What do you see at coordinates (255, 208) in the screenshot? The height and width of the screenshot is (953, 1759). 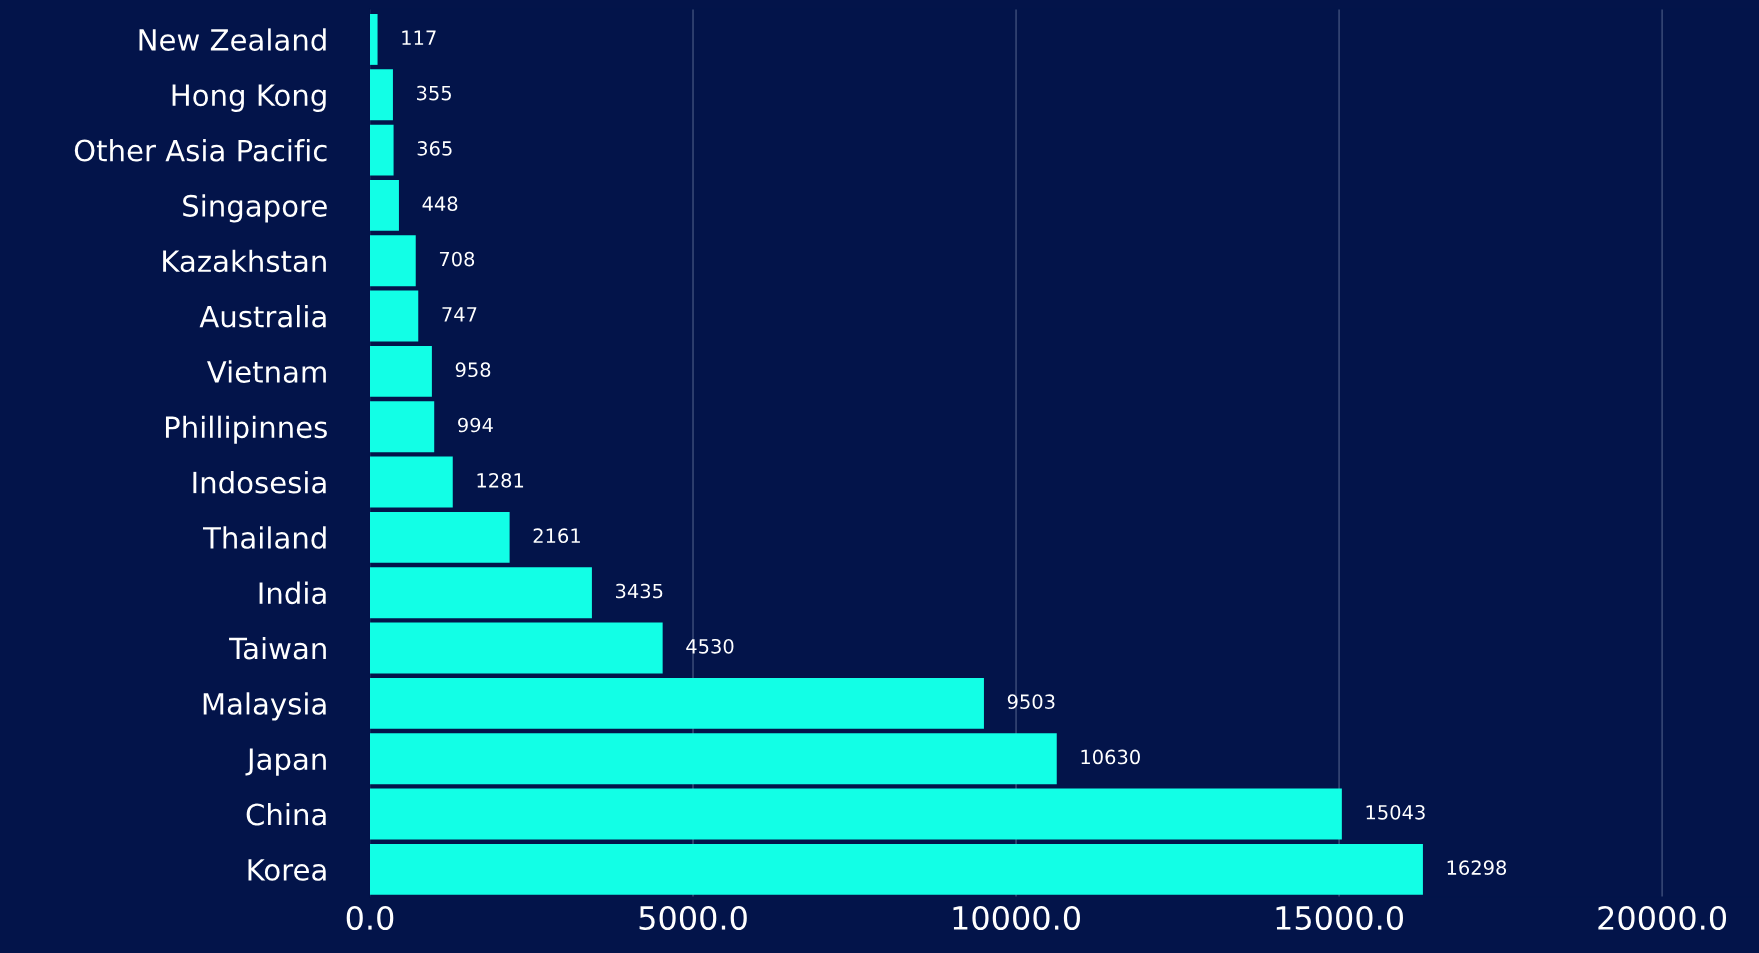 I see `y-tick-label: Singapore` at bounding box center [255, 208].